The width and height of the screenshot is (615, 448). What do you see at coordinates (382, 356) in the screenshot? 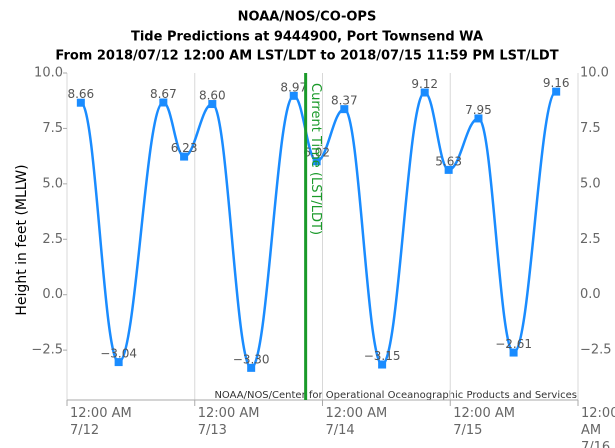
I see `value-label: −3.15` at bounding box center [382, 356].